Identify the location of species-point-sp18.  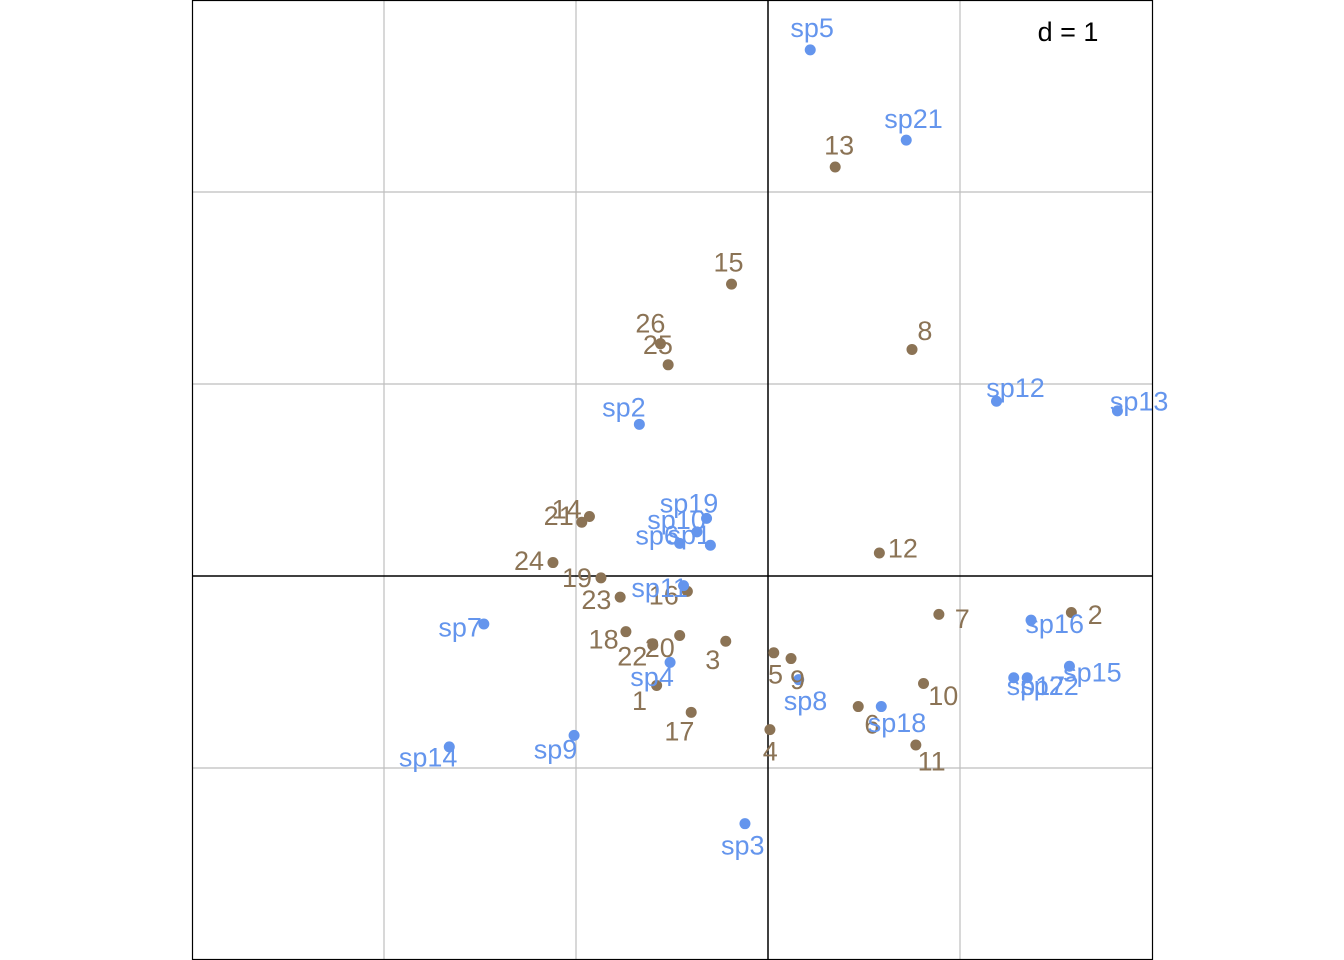
(881, 707).